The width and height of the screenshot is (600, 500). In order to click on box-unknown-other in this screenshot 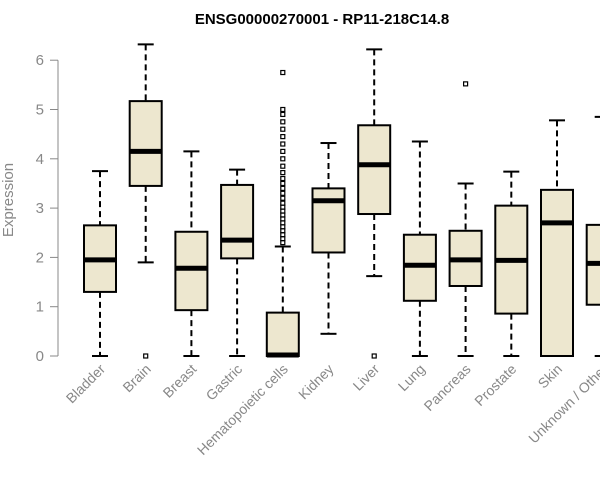, I will do `click(592, 236)`.